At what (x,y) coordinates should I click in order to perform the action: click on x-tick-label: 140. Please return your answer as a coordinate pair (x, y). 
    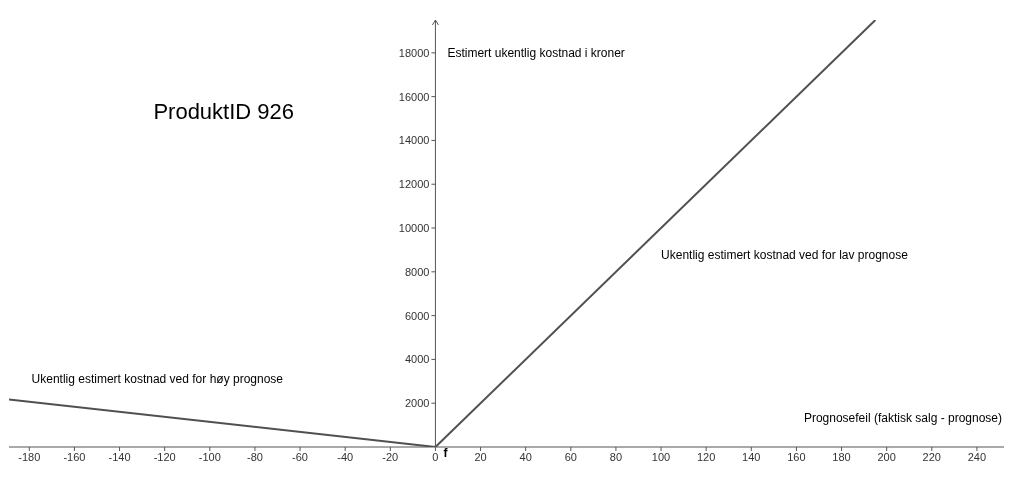
    Looking at the image, I should click on (751, 456).